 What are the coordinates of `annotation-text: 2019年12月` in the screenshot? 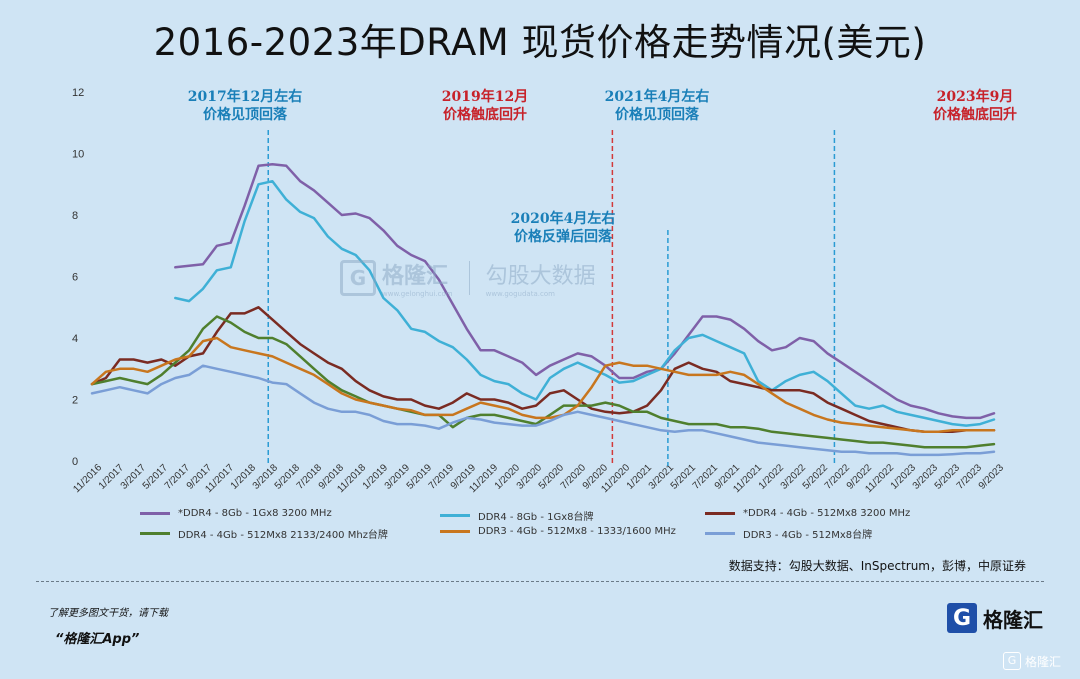 It's located at (485, 97).